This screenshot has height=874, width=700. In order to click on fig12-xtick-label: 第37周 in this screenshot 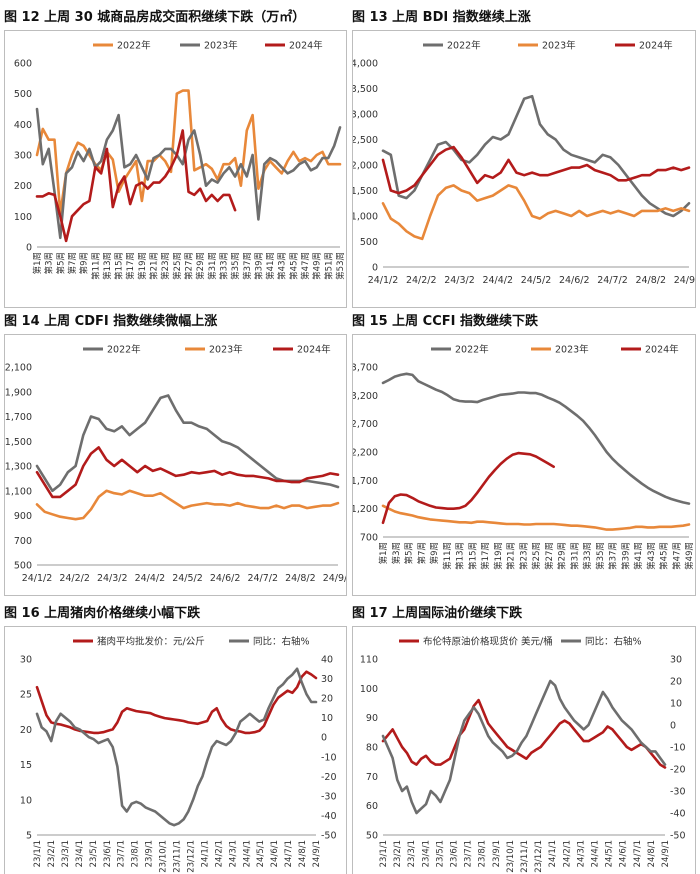, I will do `click(247, 266)`.